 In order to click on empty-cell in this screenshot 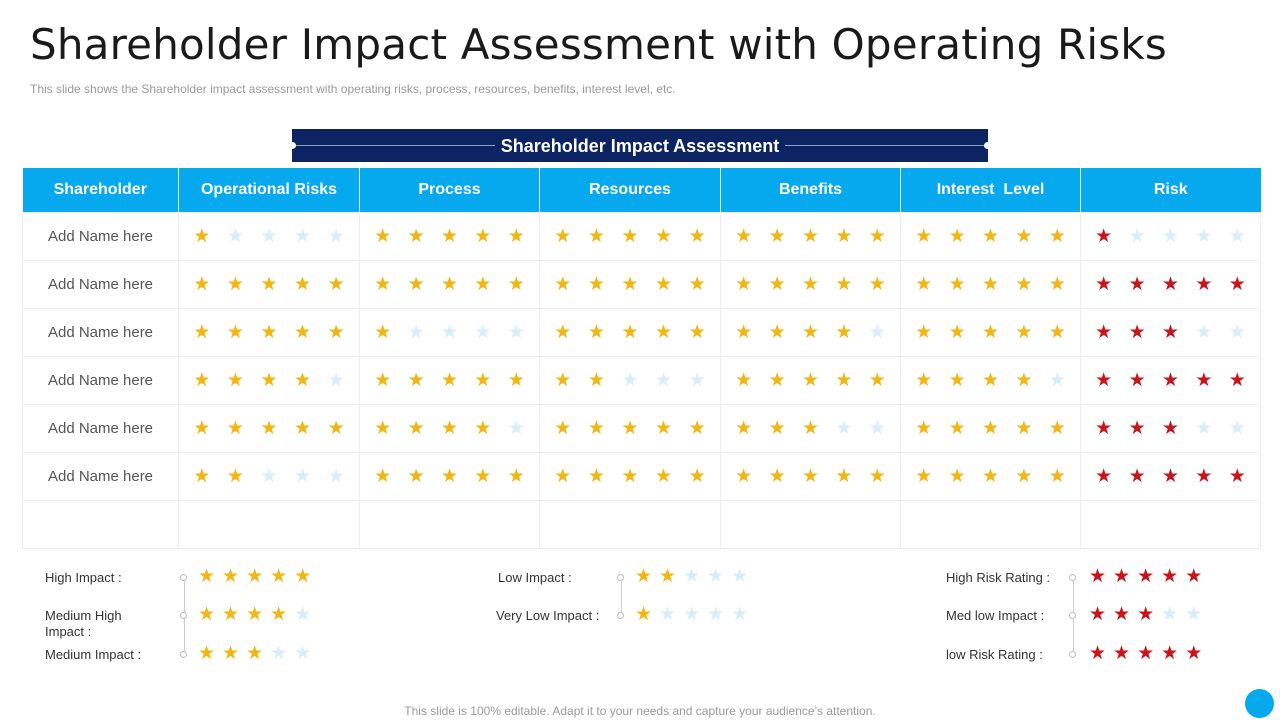, I will do `click(1170, 524)`.